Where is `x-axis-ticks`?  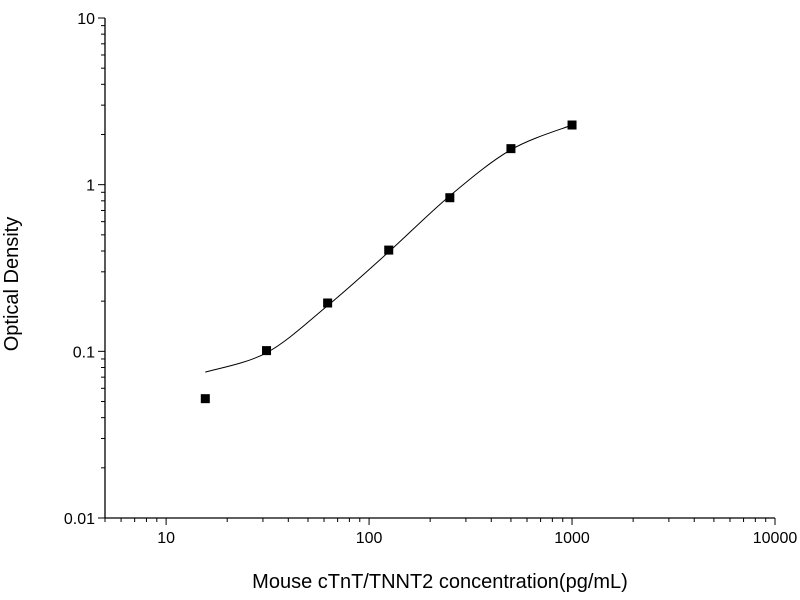 x-axis-ticks is located at coordinates (440, 521).